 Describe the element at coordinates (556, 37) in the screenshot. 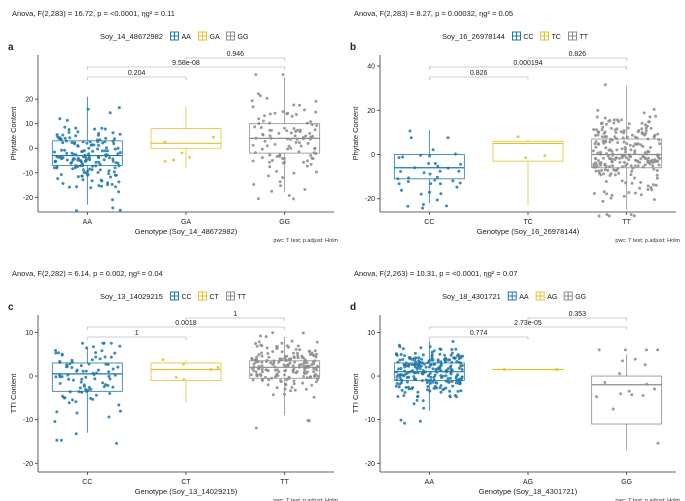

I see `legend-entry: TC` at that location.